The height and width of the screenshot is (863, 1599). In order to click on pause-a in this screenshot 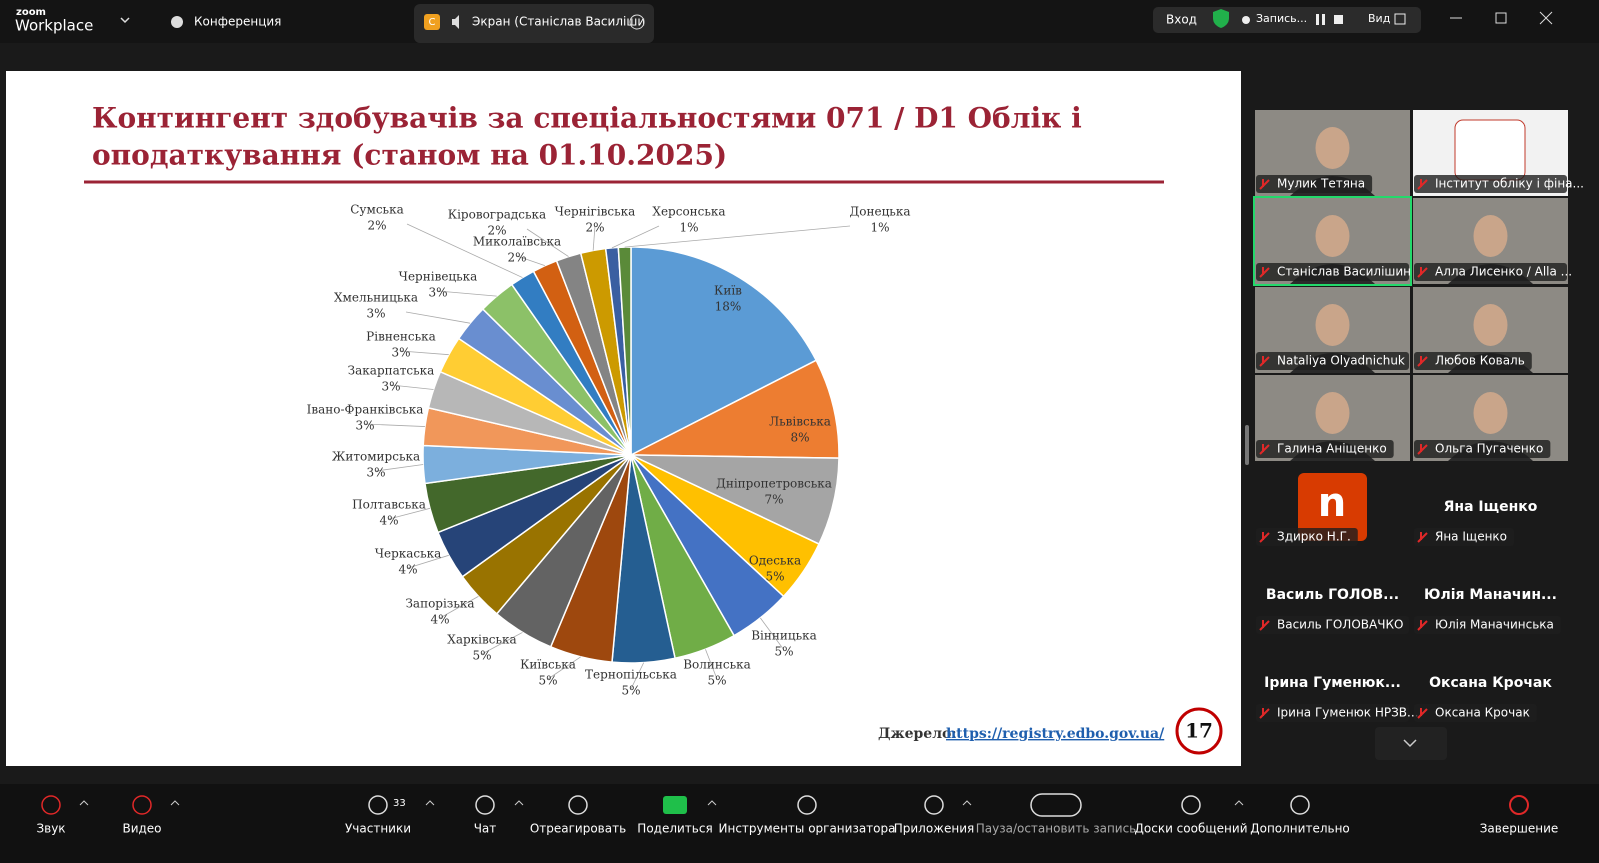, I will do `click(1317, 19)`.